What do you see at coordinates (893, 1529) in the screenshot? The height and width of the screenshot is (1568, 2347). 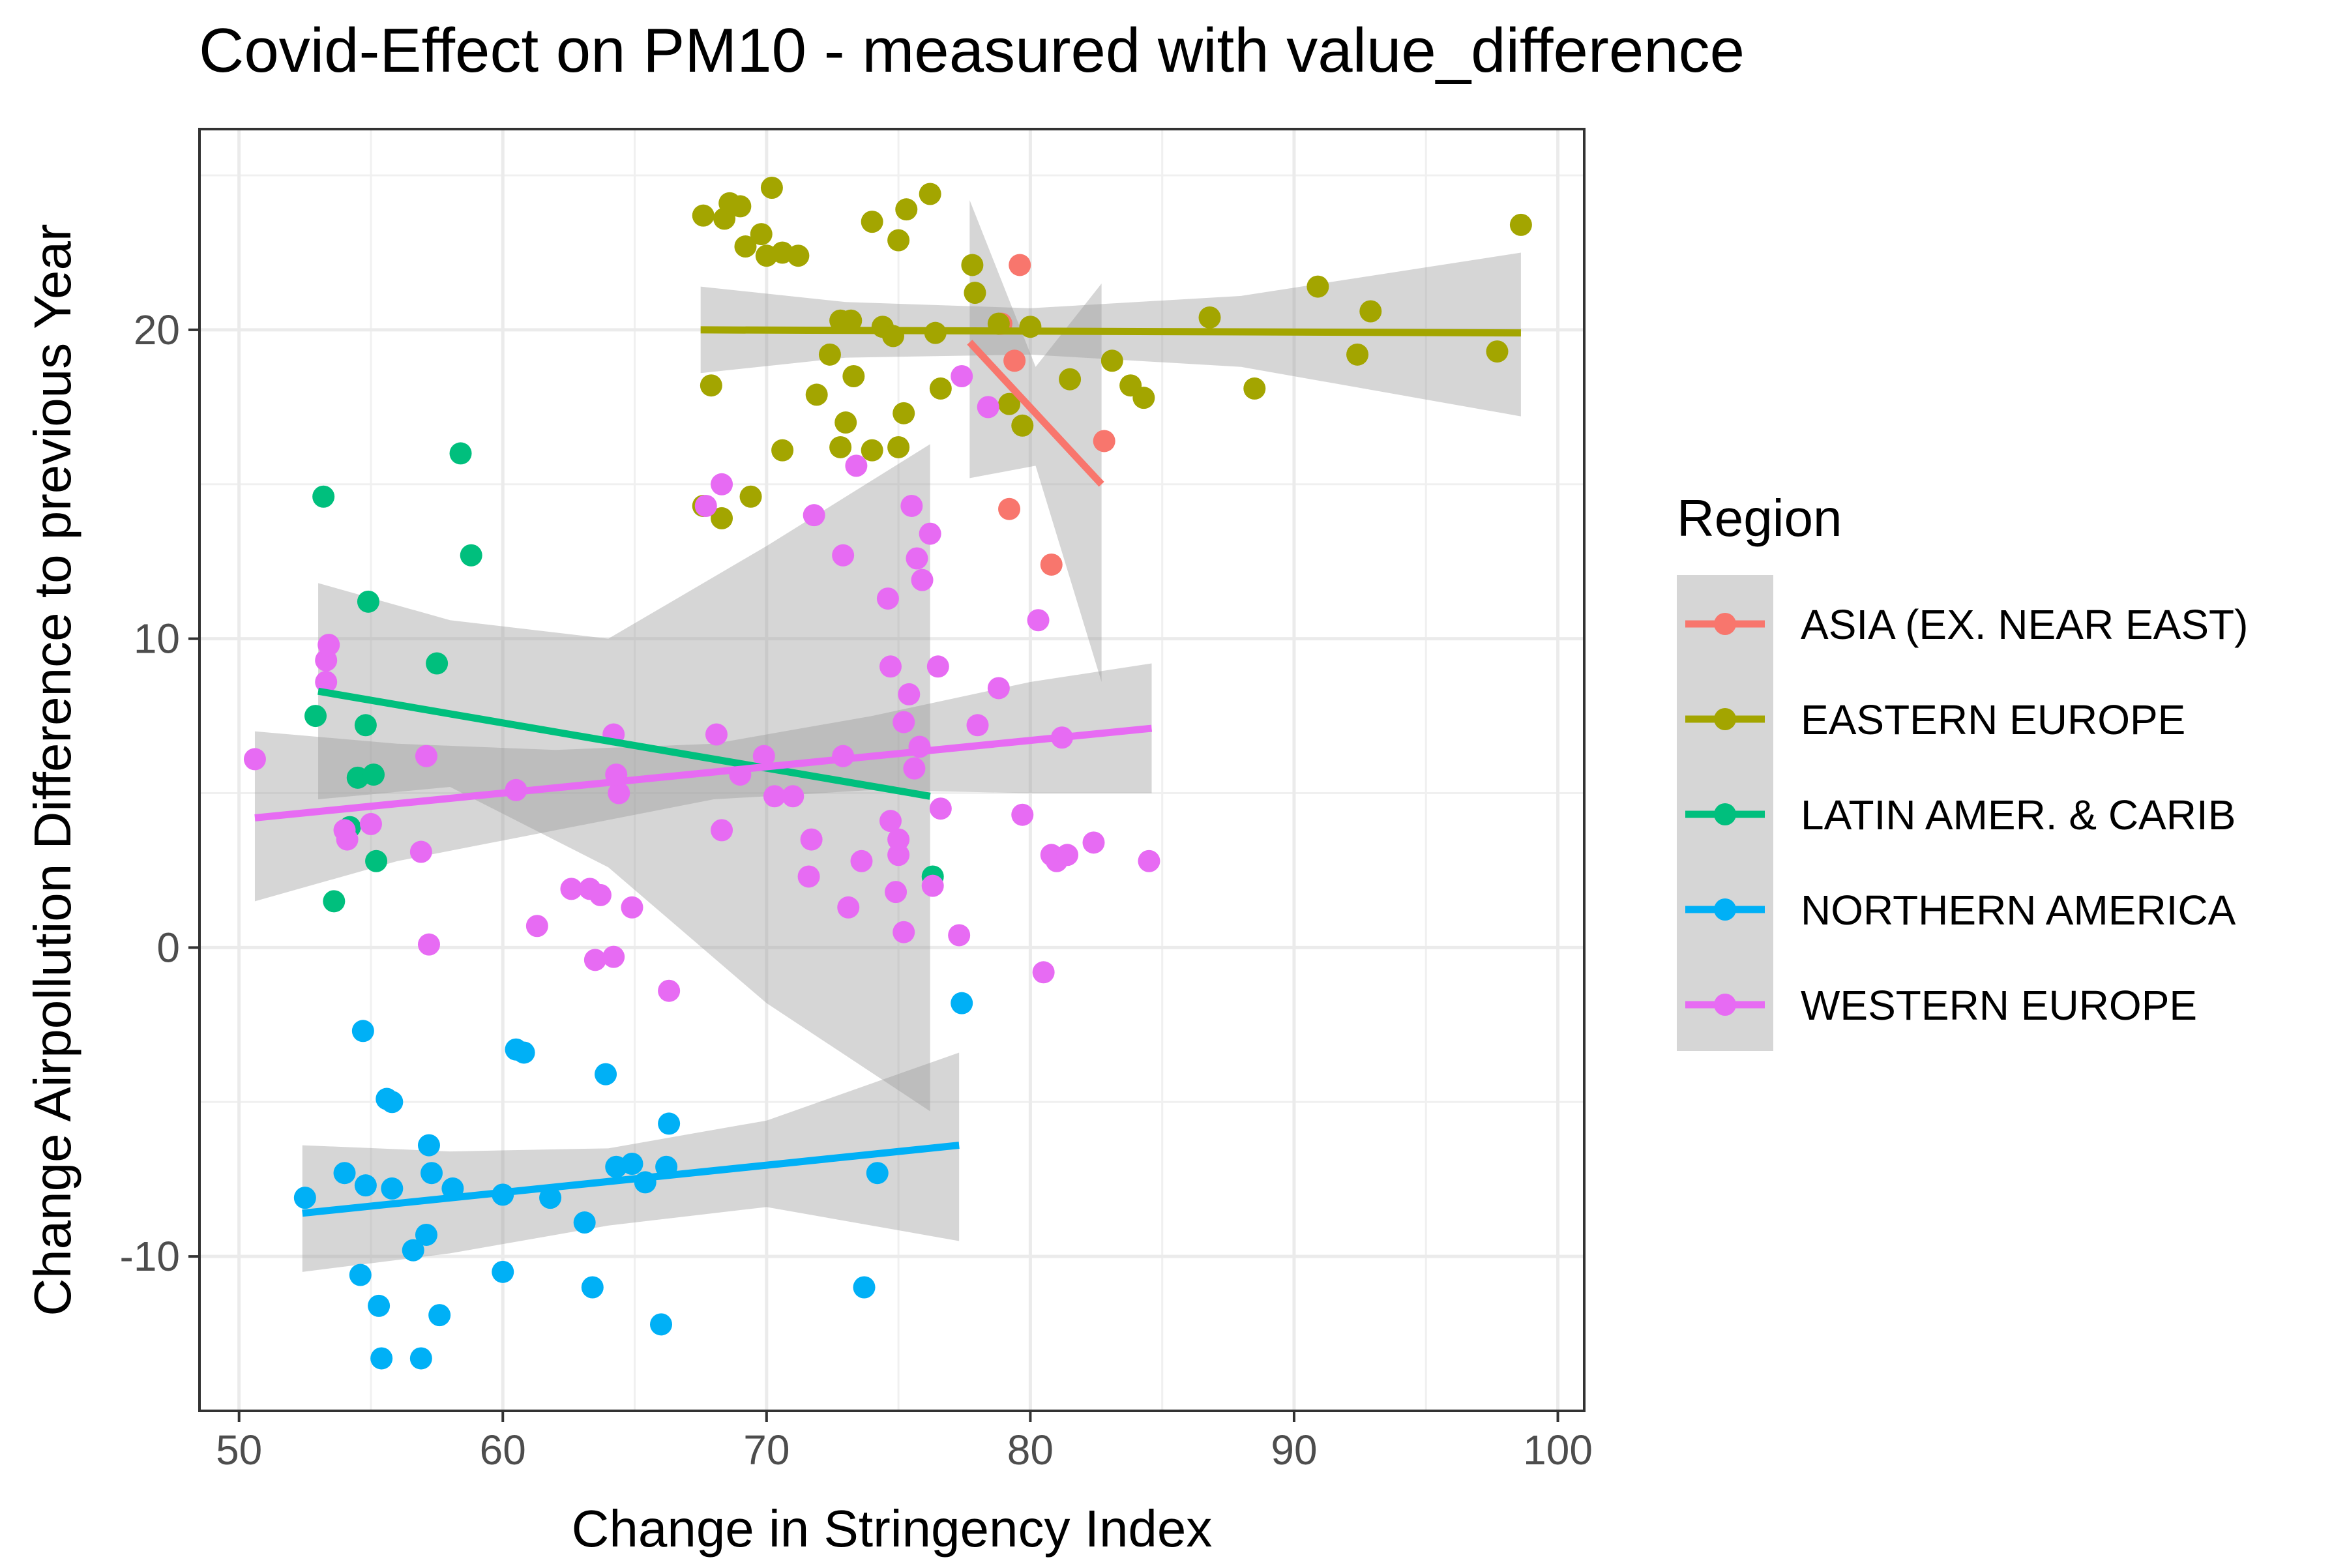 I see `x-axis-title: Change in Stringency Index` at bounding box center [893, 1529].